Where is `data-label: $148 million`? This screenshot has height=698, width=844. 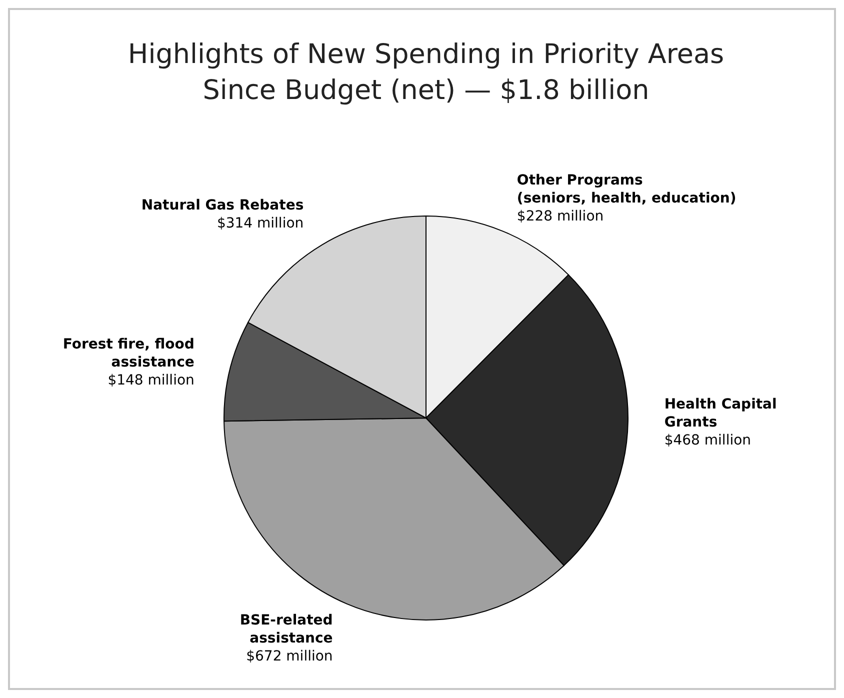
data-label: $148 million is located at coordinates (151, 380).